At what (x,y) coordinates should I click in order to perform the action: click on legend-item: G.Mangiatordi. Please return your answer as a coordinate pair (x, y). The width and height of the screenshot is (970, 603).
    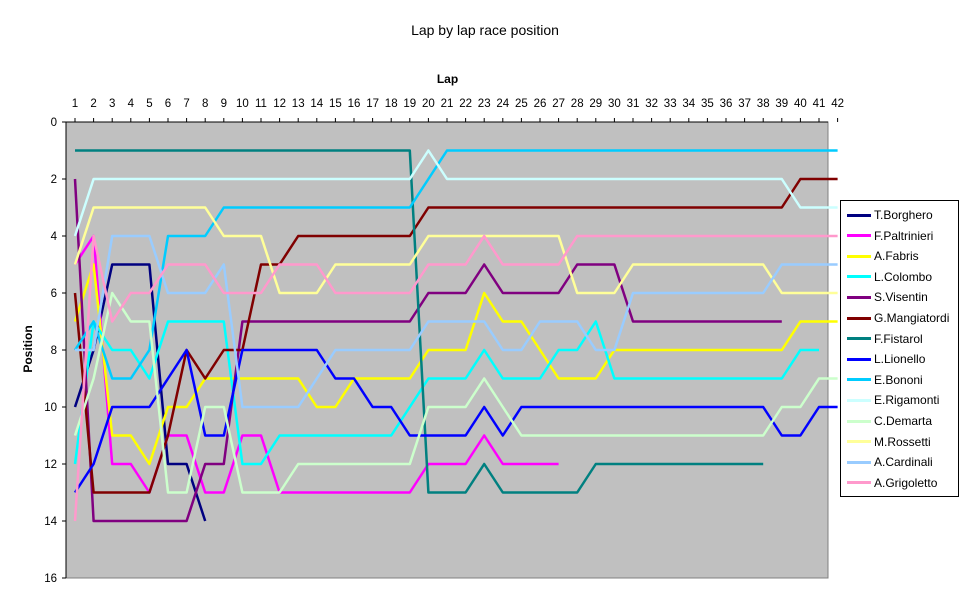
    Looking at the image, I should click on (902, 318).